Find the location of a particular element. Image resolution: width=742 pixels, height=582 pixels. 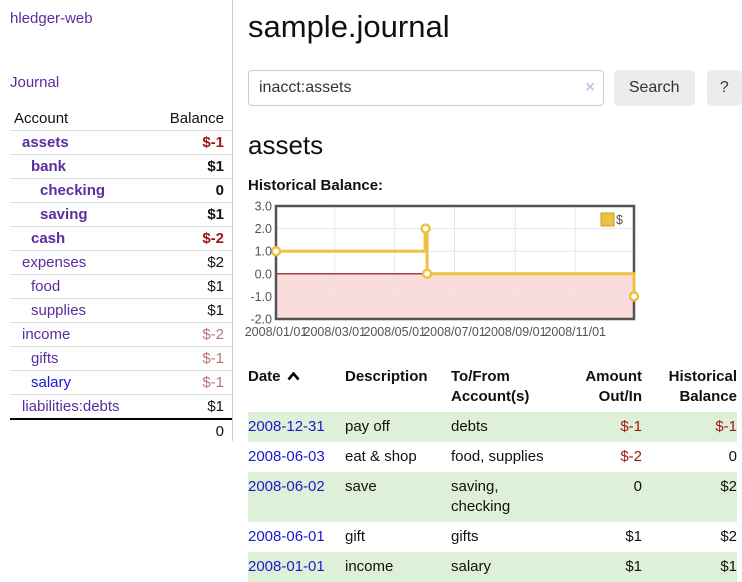

account-link-food: food is located at coordinates (46, 286).